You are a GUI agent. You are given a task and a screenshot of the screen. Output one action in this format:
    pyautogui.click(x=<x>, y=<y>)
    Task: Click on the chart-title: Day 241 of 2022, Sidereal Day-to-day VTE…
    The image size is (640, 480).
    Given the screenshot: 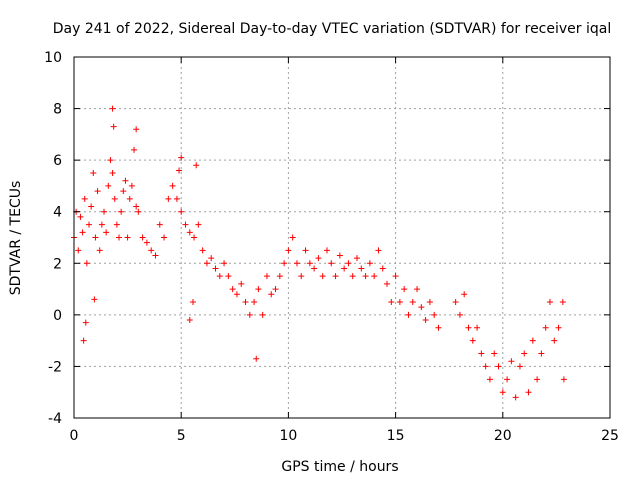 What is the action you would take?
    pyautogui.click(x=332, y=29)
    